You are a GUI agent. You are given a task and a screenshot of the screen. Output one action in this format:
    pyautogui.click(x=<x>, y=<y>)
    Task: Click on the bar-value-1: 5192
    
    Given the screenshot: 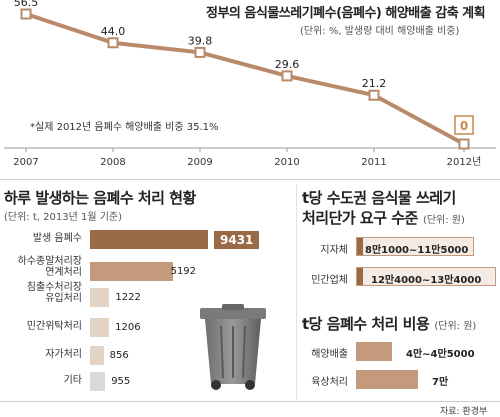 What is the action you would take?
    pyautogui.click(x=183, y=271)
    